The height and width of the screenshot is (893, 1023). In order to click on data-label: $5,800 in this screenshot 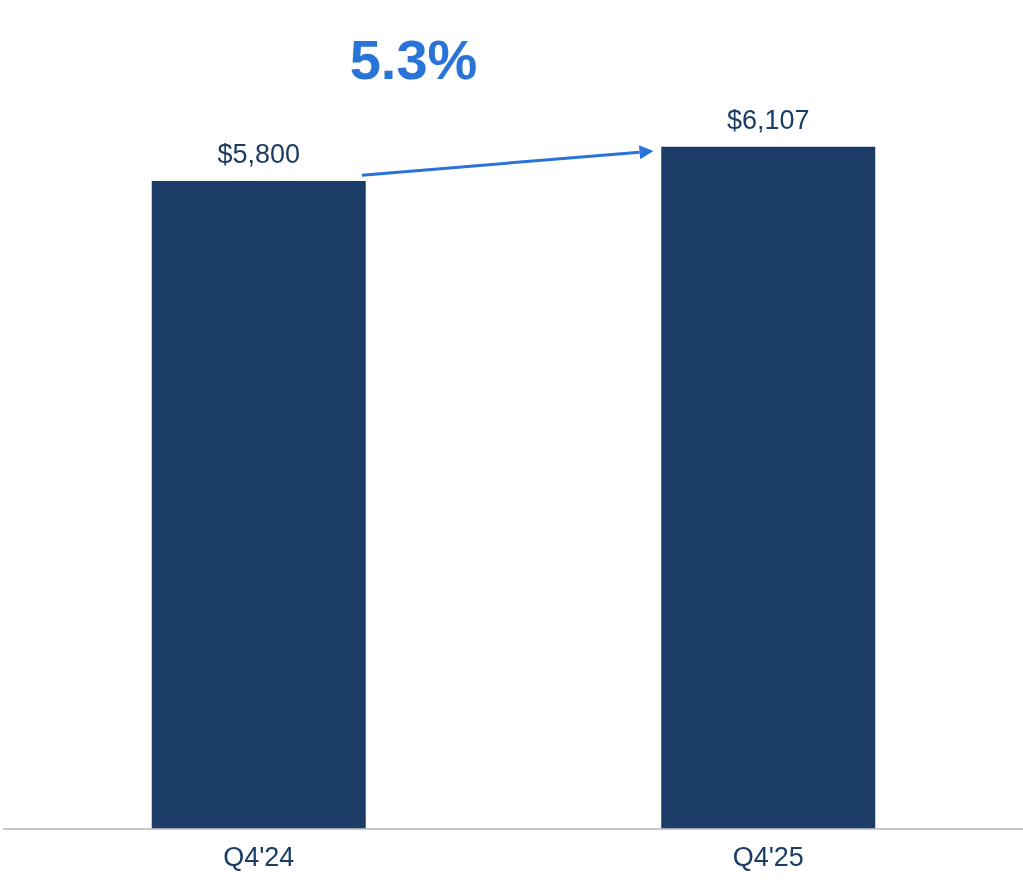, I will do `click(259, 153)`.